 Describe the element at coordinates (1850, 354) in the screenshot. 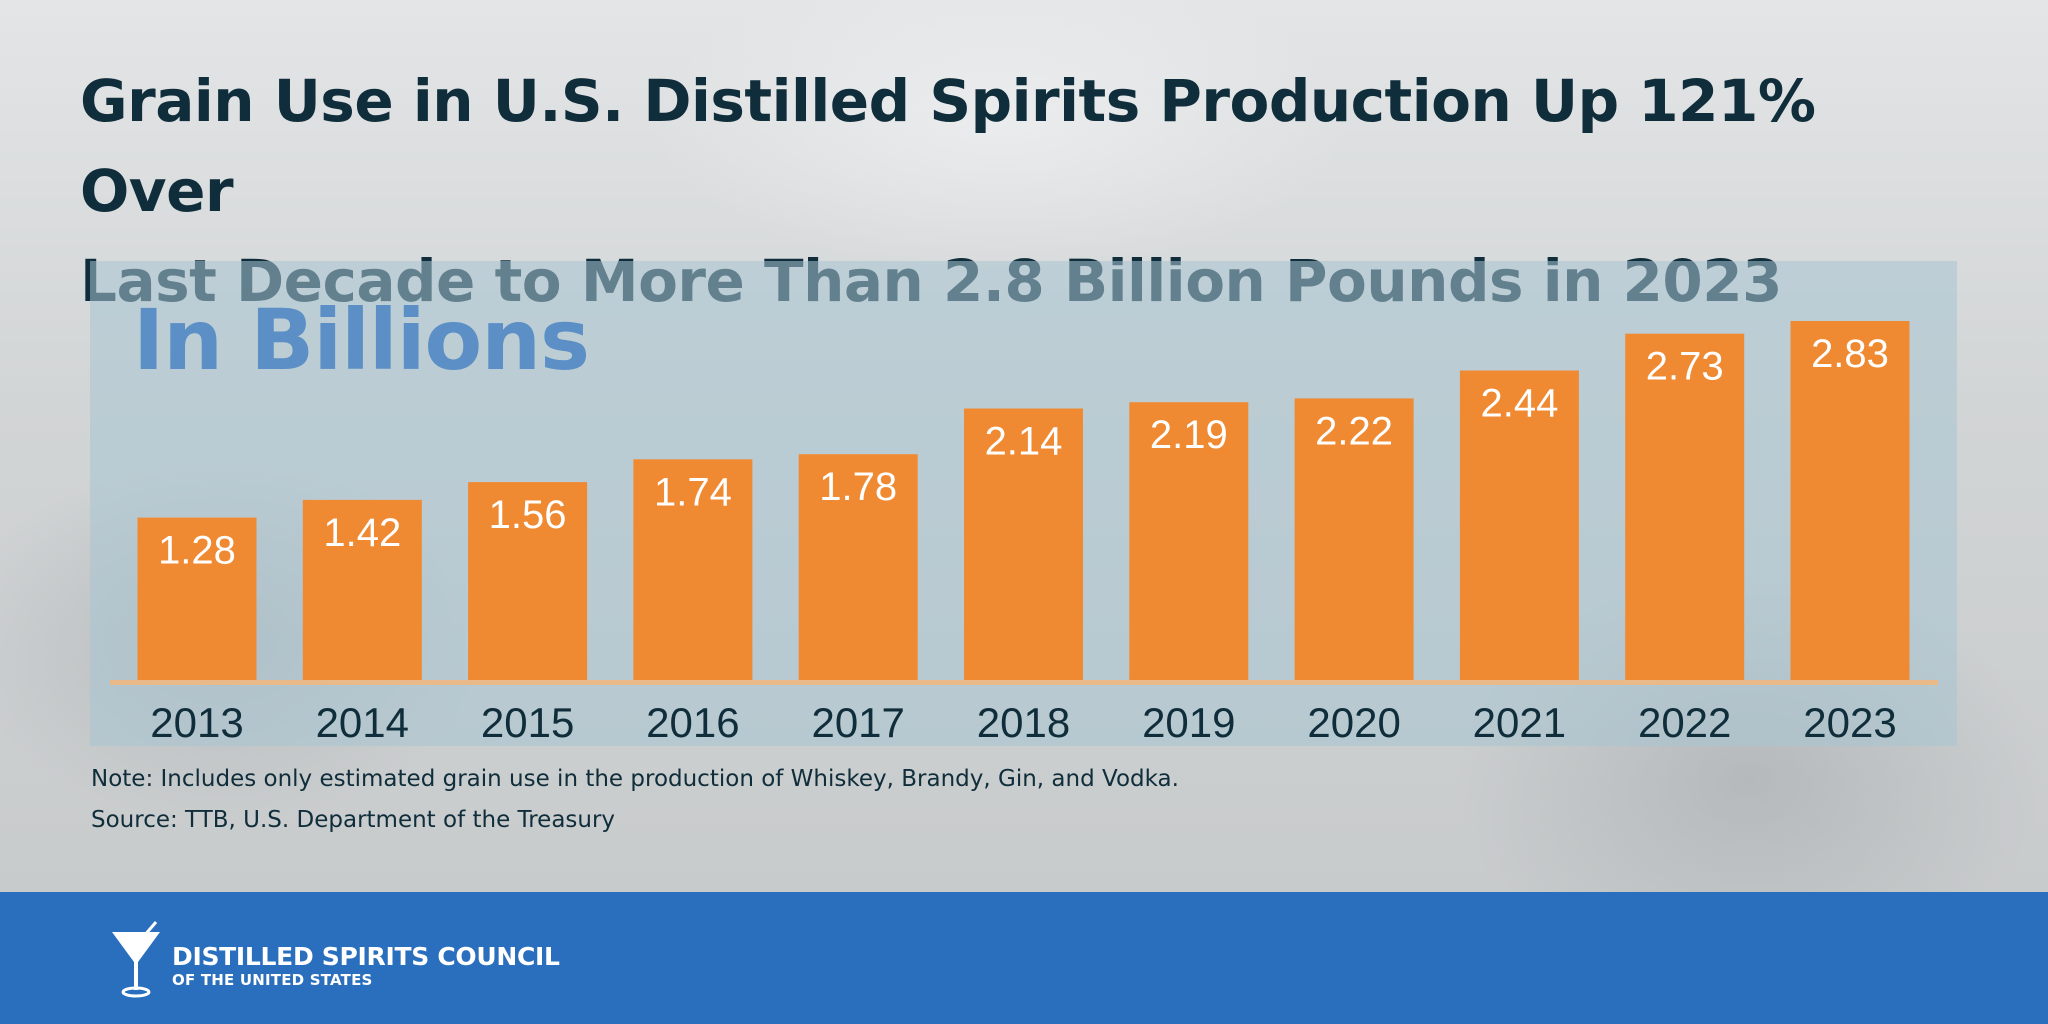

I see `data-label-2023: 2.83` at that location.